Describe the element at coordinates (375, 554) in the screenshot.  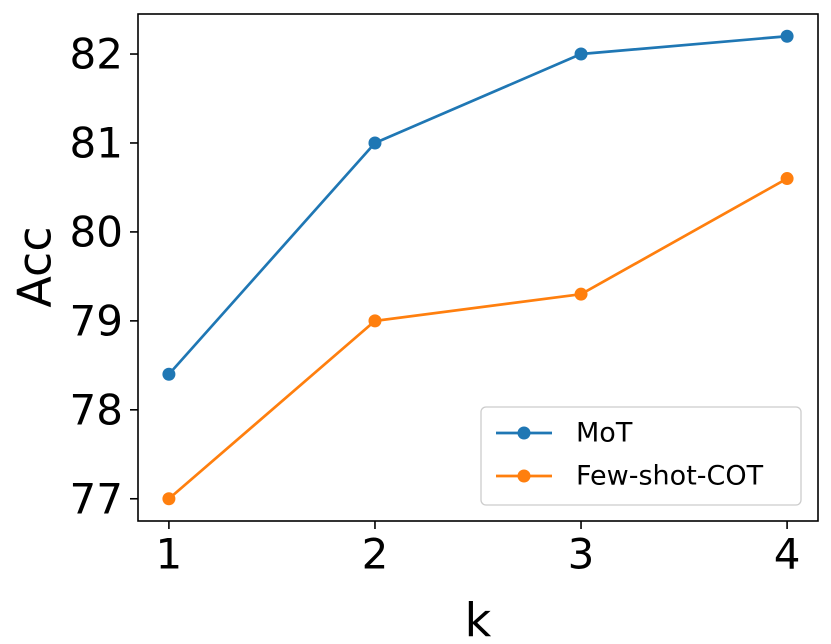
I see `x-tick-label: 2` at that location.